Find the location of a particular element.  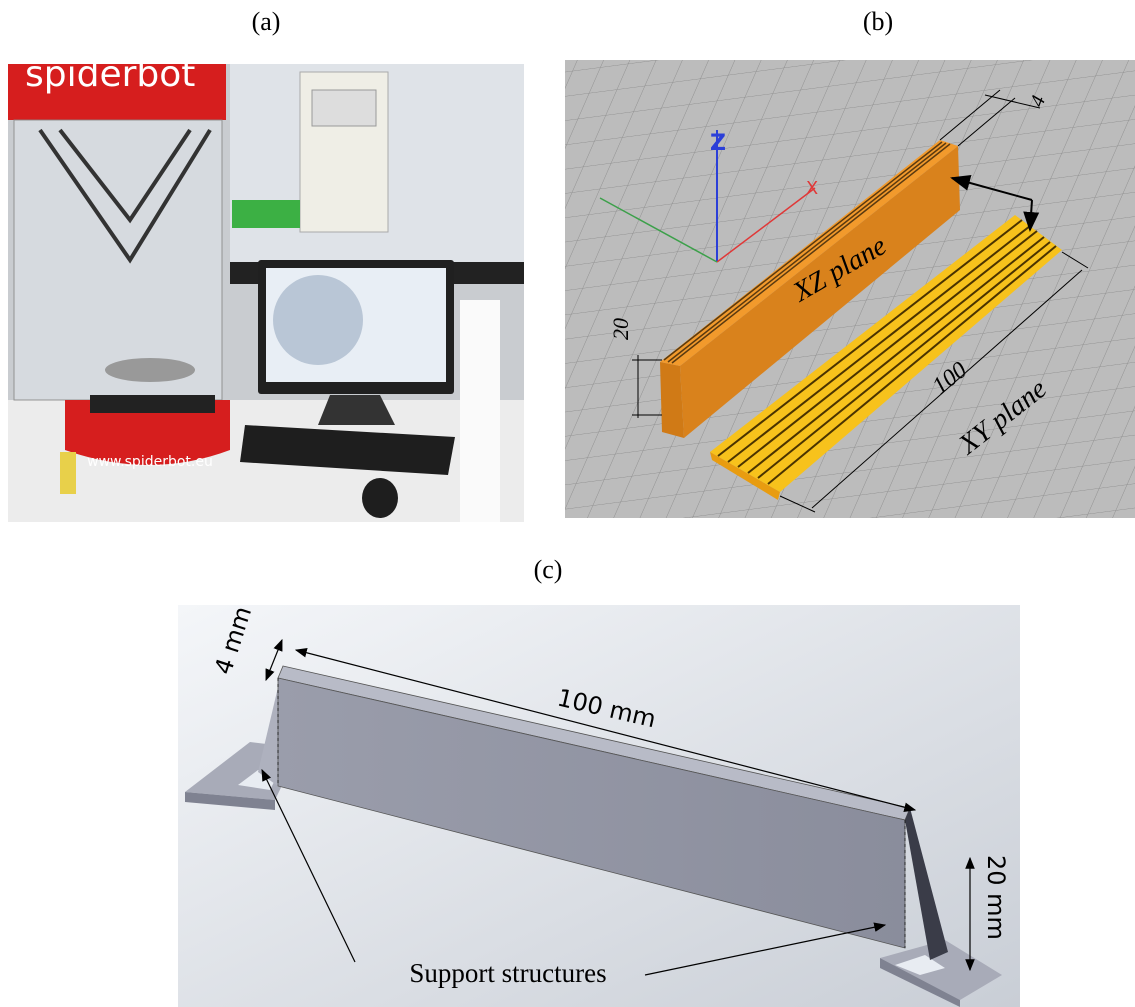

url-text: www.spiderbot.eu is located at coordinates (150, 462).